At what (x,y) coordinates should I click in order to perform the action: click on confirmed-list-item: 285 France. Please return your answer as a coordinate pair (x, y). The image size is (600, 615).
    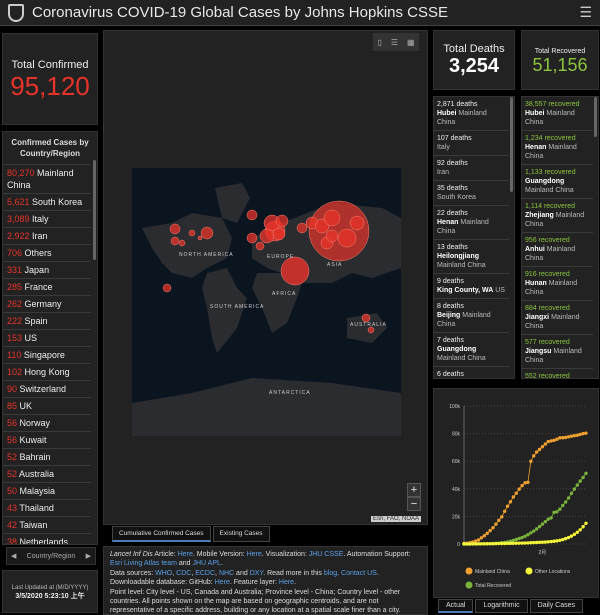
    Looking at the image, I should click on (47, 286).